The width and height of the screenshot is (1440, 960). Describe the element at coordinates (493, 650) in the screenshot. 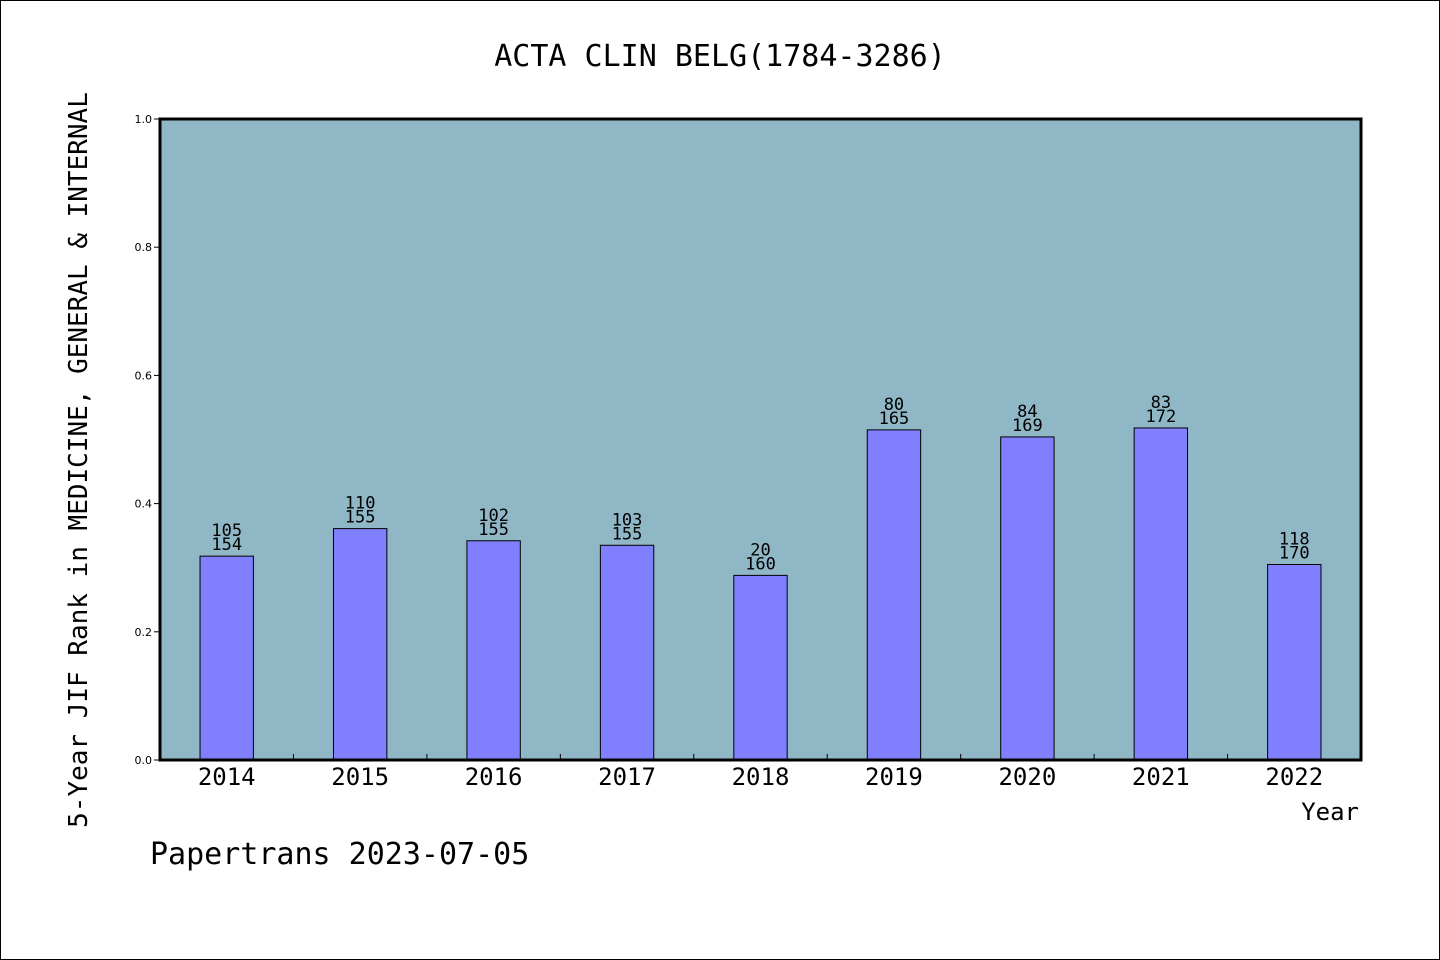

I see `bar-2016` at that location.